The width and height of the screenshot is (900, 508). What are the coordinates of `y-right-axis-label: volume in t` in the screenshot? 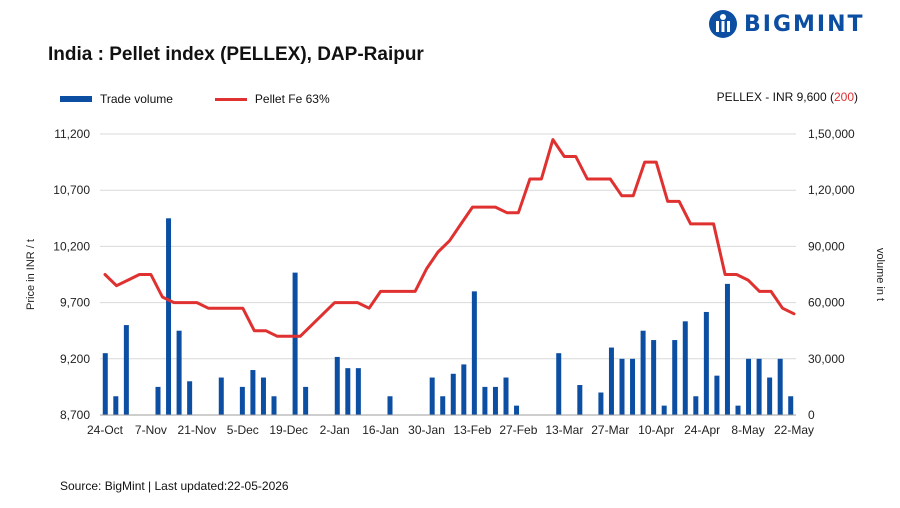 It's located at (880, 274).